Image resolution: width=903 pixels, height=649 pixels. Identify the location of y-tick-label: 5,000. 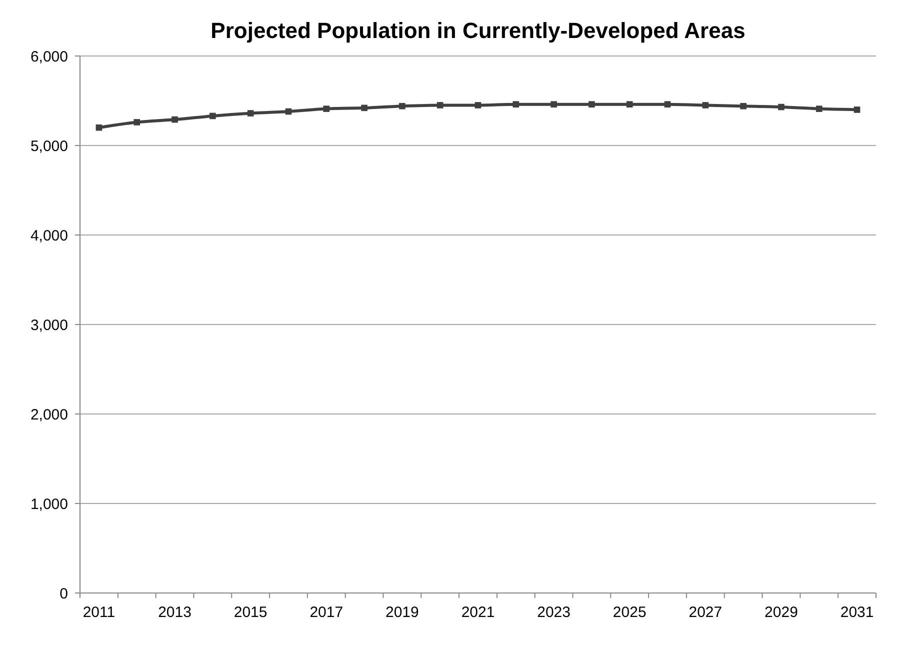
(49, 146).